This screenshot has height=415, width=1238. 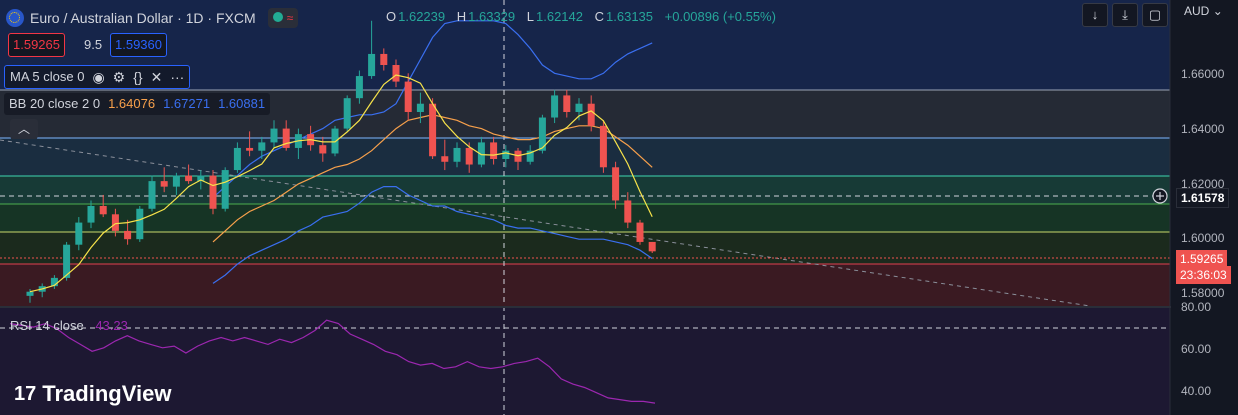 What do you see at coordinates (107, 393) in the screenshot?
I see `brand-label: TradingView` at bounding box center [107, 393].